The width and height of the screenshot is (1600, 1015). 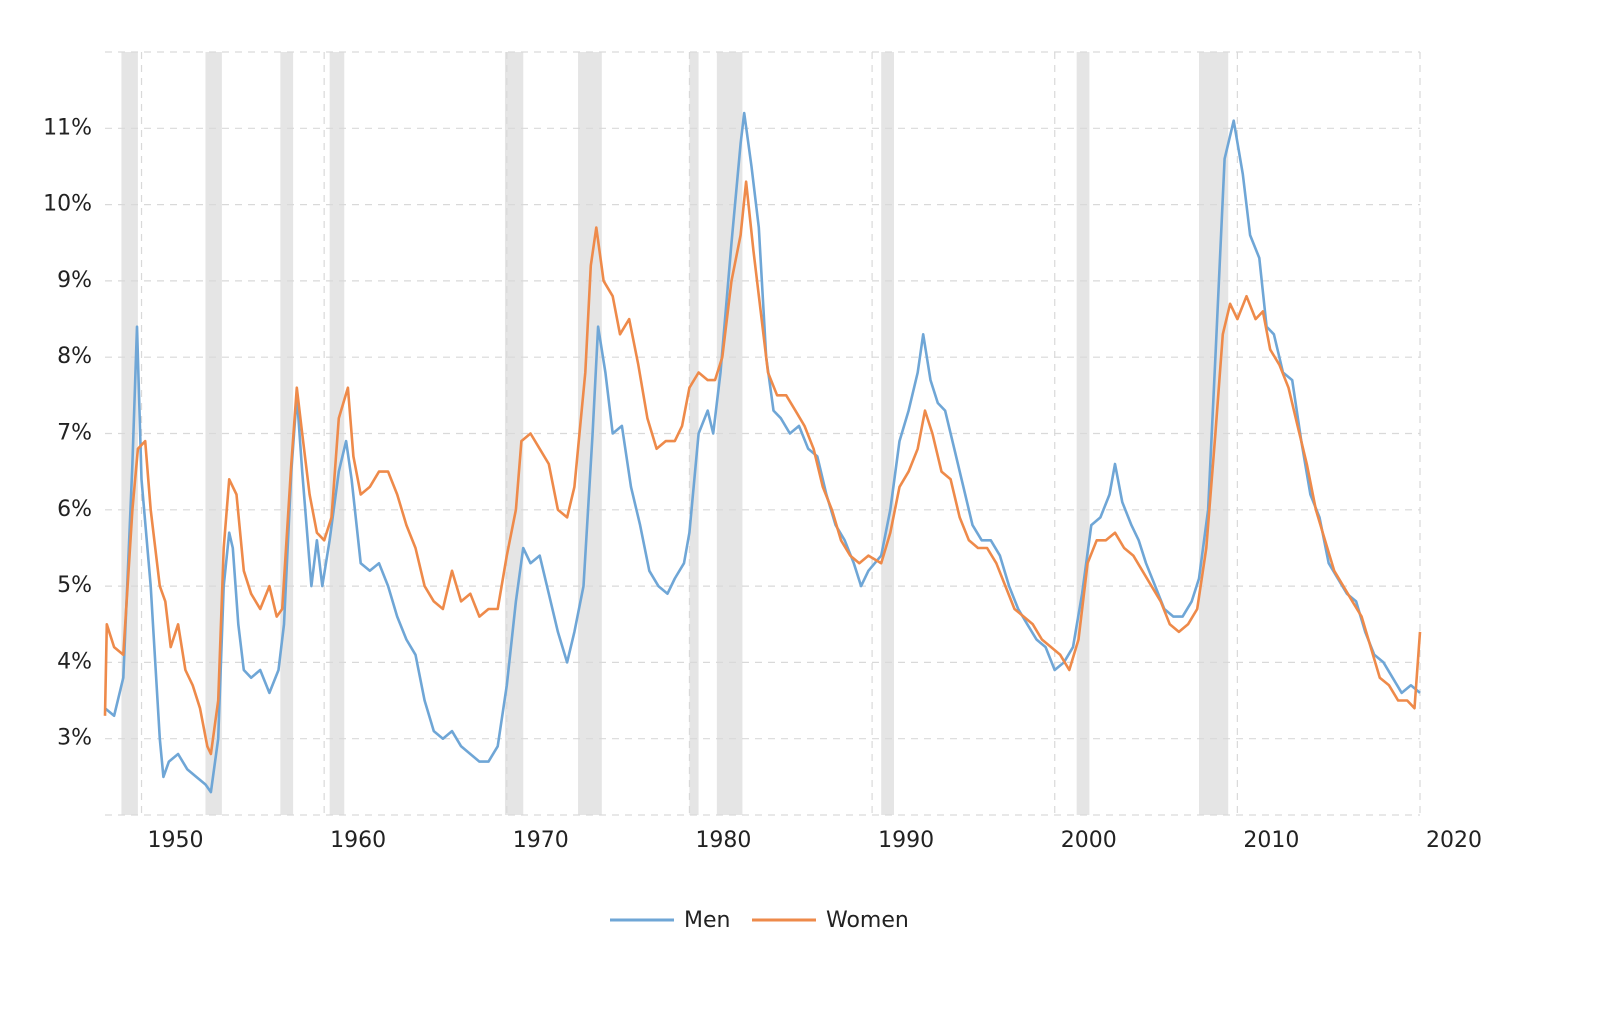 I want to click on y-tick-label: 6%, so click(x=74, y=509).